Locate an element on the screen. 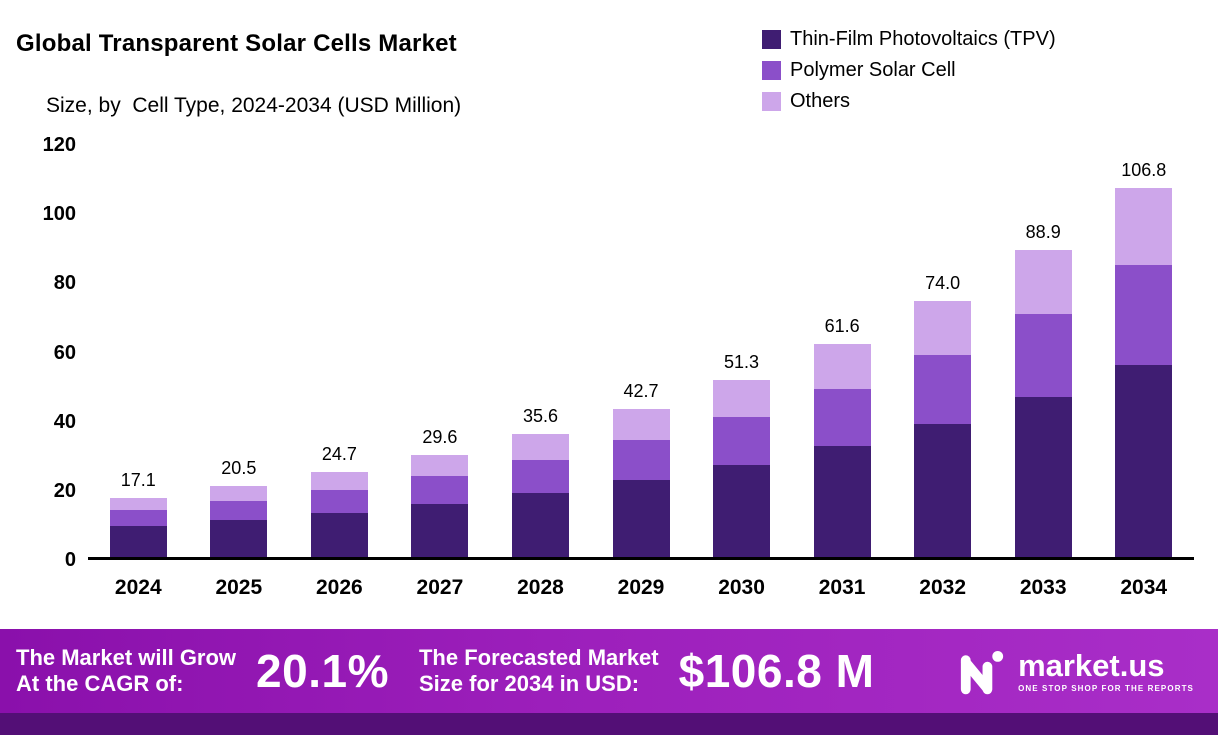  x-axis-label: 2029 is located at coordinates (641, 587).